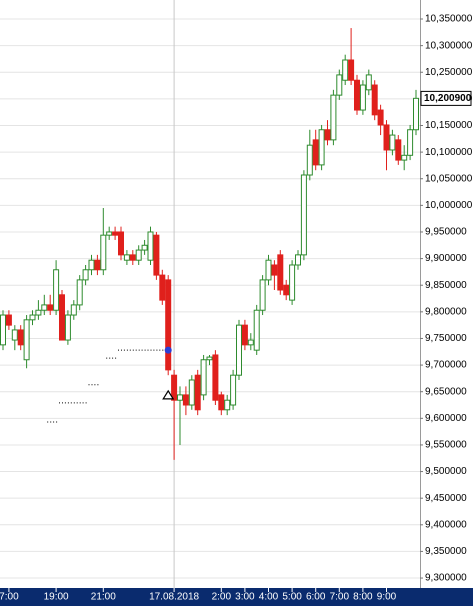 This screenshot has height=606, width=473. Describe the element at coordinates (56, 597) in the screenshot. I see `x-tick-label: 19:00` at that location.